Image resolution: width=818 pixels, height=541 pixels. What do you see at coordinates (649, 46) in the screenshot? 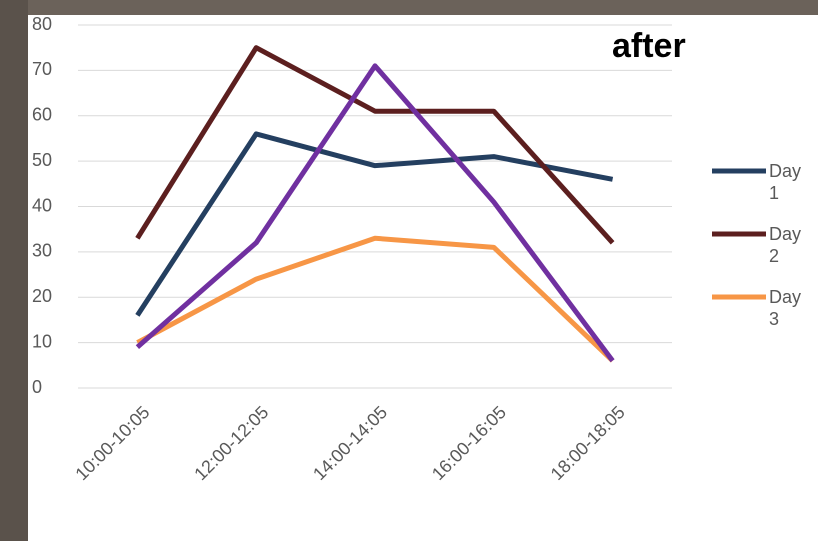
I see `chart-title: after` at bounding box center [649, 46].